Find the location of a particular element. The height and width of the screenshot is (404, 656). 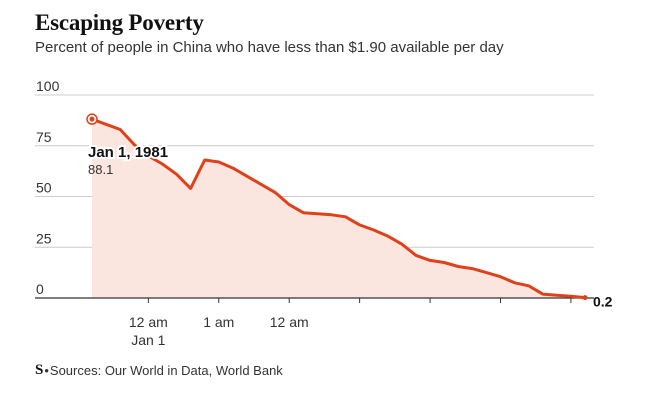

y-tick-label: 100 is located at coordinates (48, 86).